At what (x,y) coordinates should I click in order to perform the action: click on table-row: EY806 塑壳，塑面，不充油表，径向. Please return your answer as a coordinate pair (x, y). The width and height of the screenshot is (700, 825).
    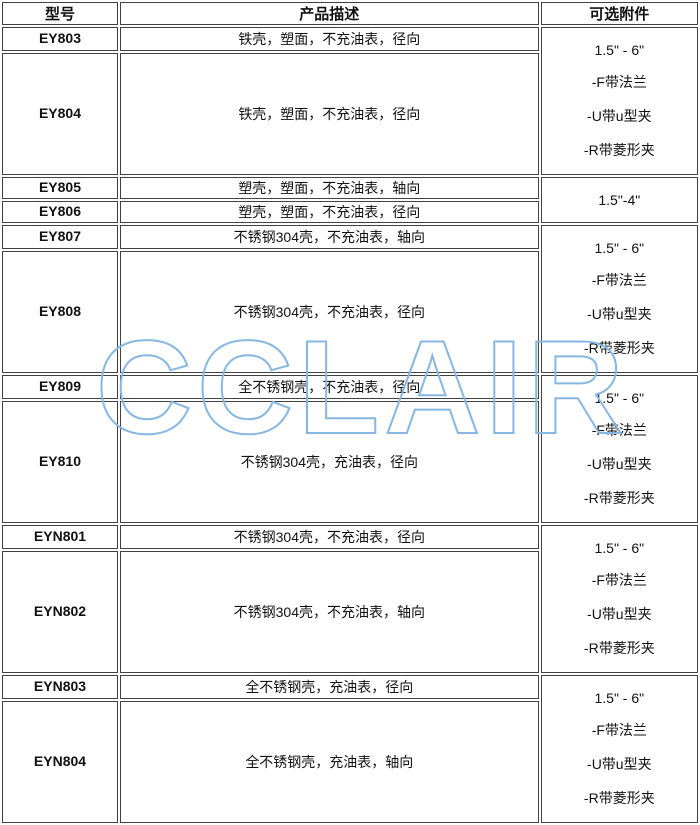
    Looking at the image, I should click on (350, 212).